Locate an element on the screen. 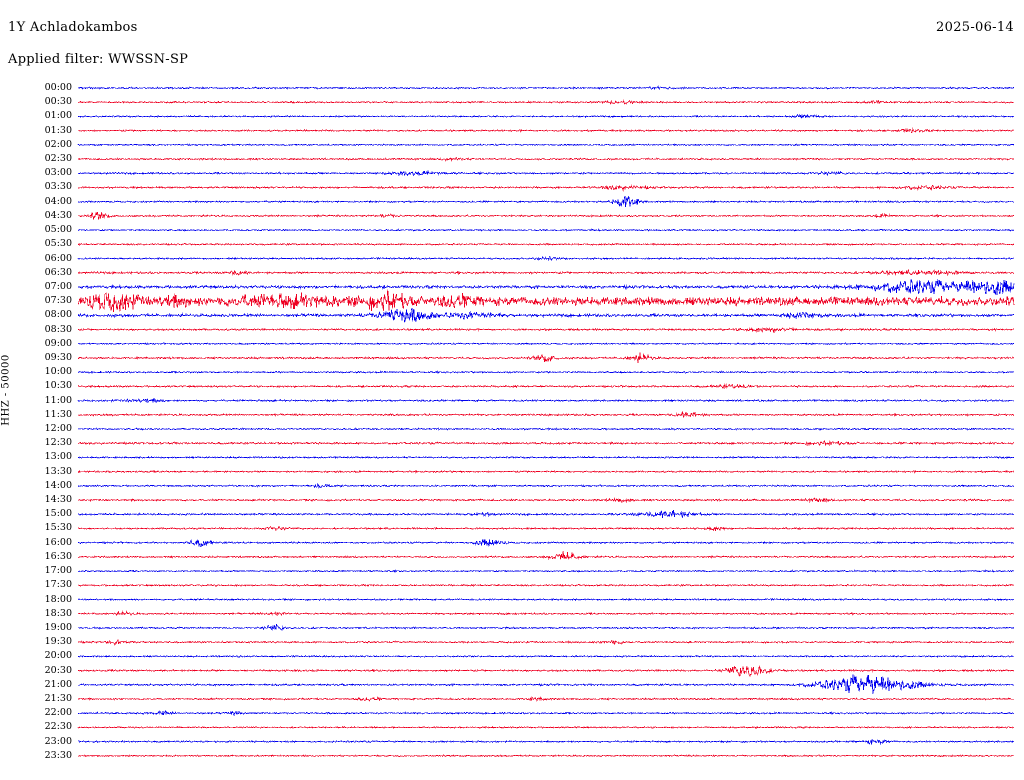 This screenshot has width=1024, height=780. time-tick-label: 00:00 is located at coordinates (58, 87).